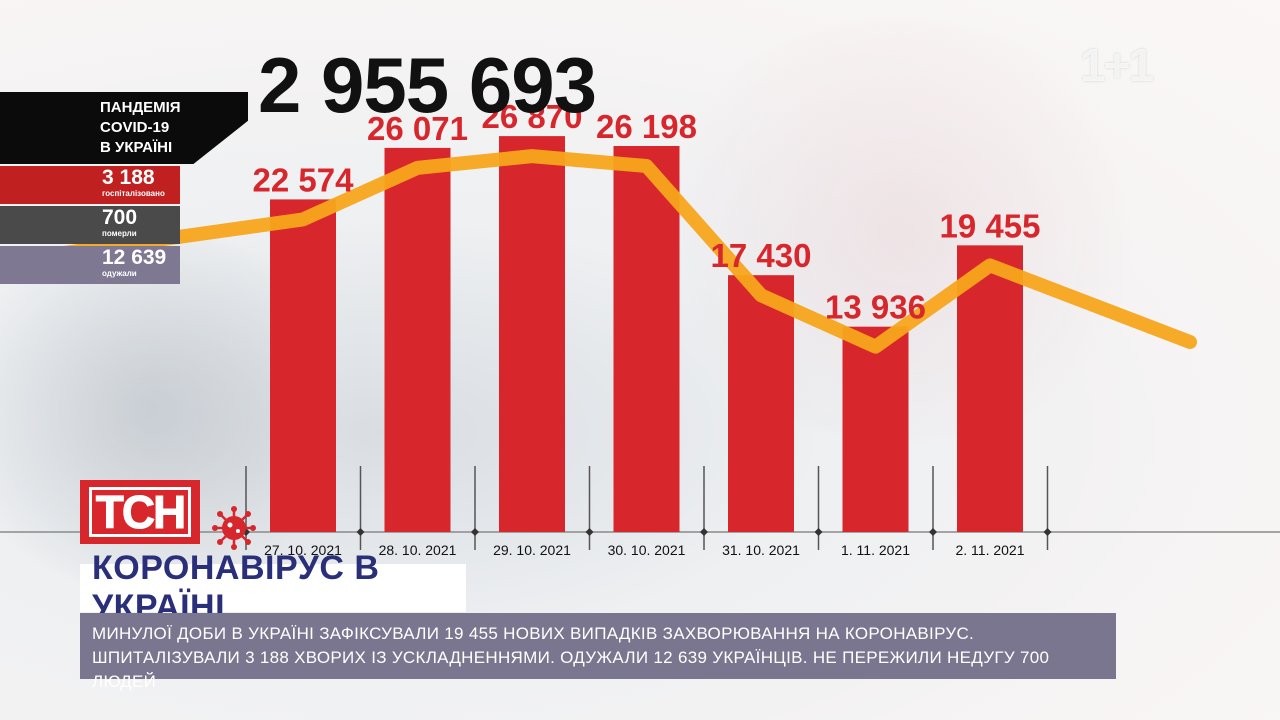  What do you see at coordinates (133, 193) in the screenshot?
I see `stat-label: госпіталізовано` at bounding box center [133, 193].